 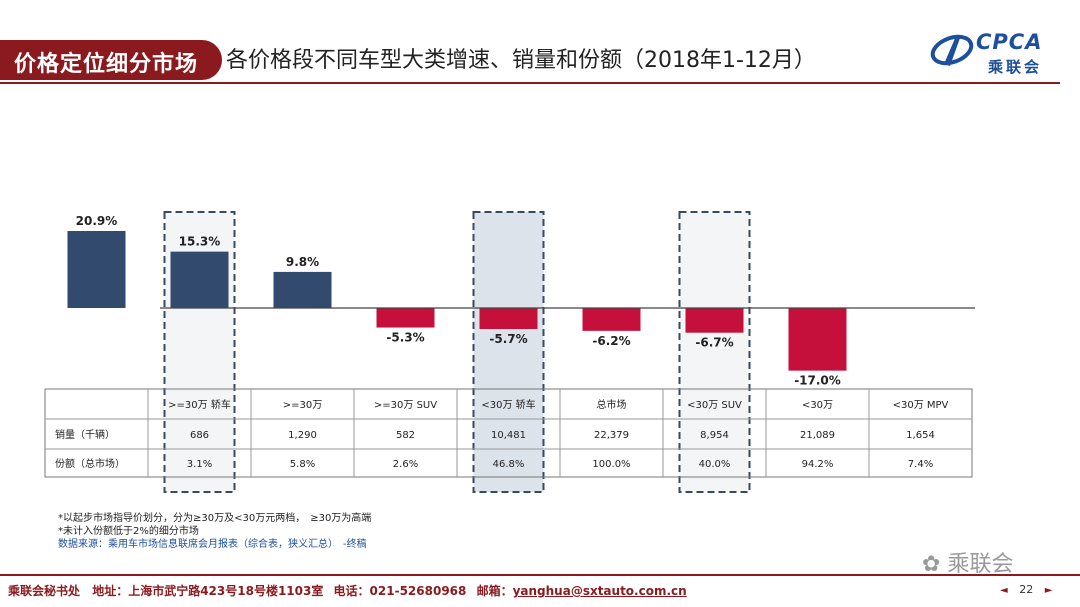 What do you see at coordinates (302, 435) in the screenshot?
I see `table-cell: 1,290` at bounding box center [302, 435].